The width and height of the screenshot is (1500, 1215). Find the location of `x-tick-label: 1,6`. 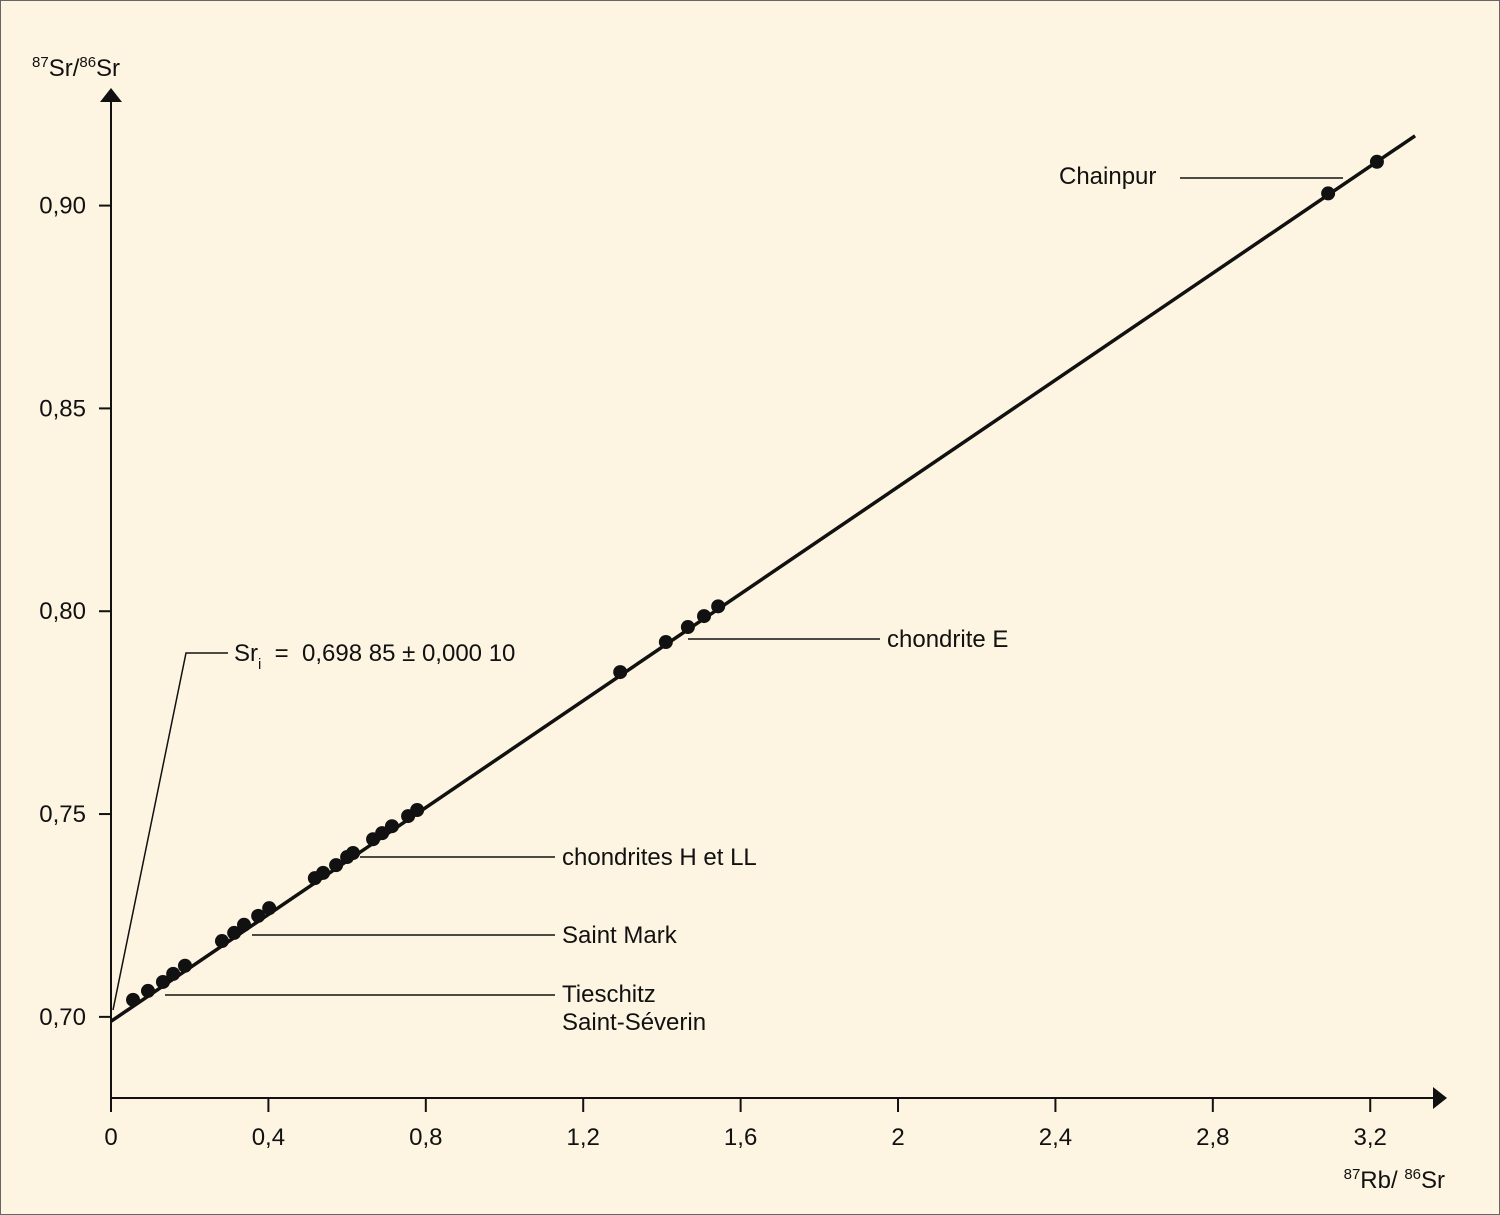

x-tick-label: 1,6 is located at coordinates (740, 1137).